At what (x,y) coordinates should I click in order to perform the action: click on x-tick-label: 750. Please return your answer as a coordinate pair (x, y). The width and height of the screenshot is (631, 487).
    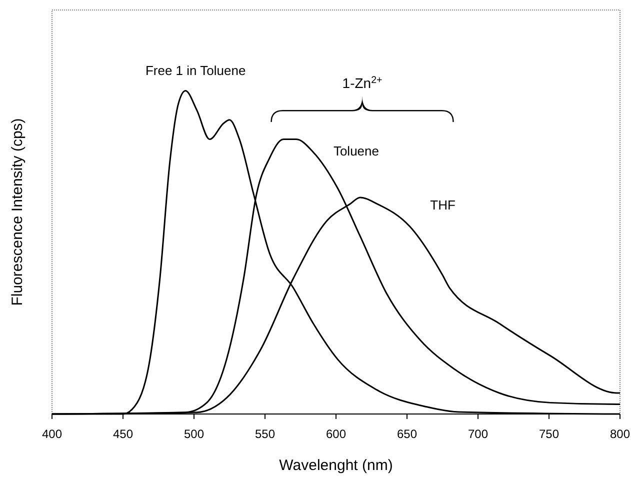
    Looking at the image, I should click on (549, 434).